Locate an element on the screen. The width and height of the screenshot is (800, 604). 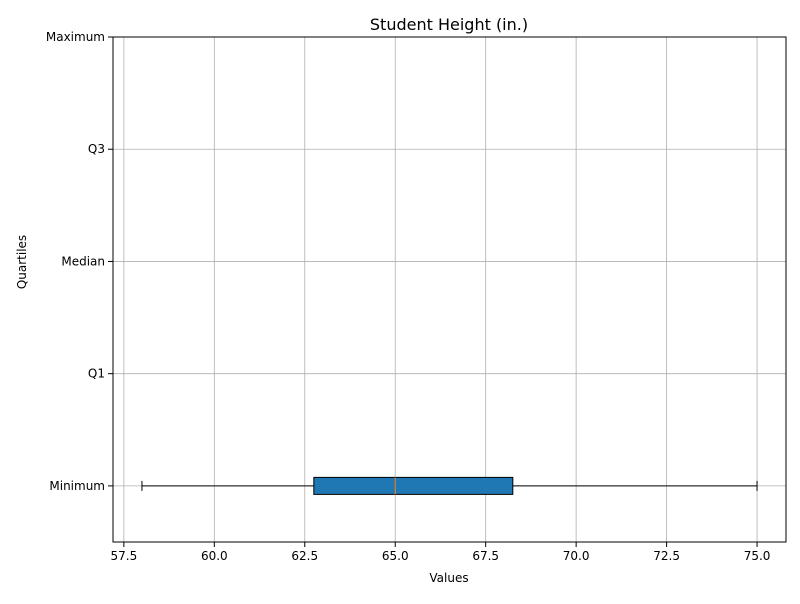
x-tick-label: 67.5 is located at coordinates (485, 556).